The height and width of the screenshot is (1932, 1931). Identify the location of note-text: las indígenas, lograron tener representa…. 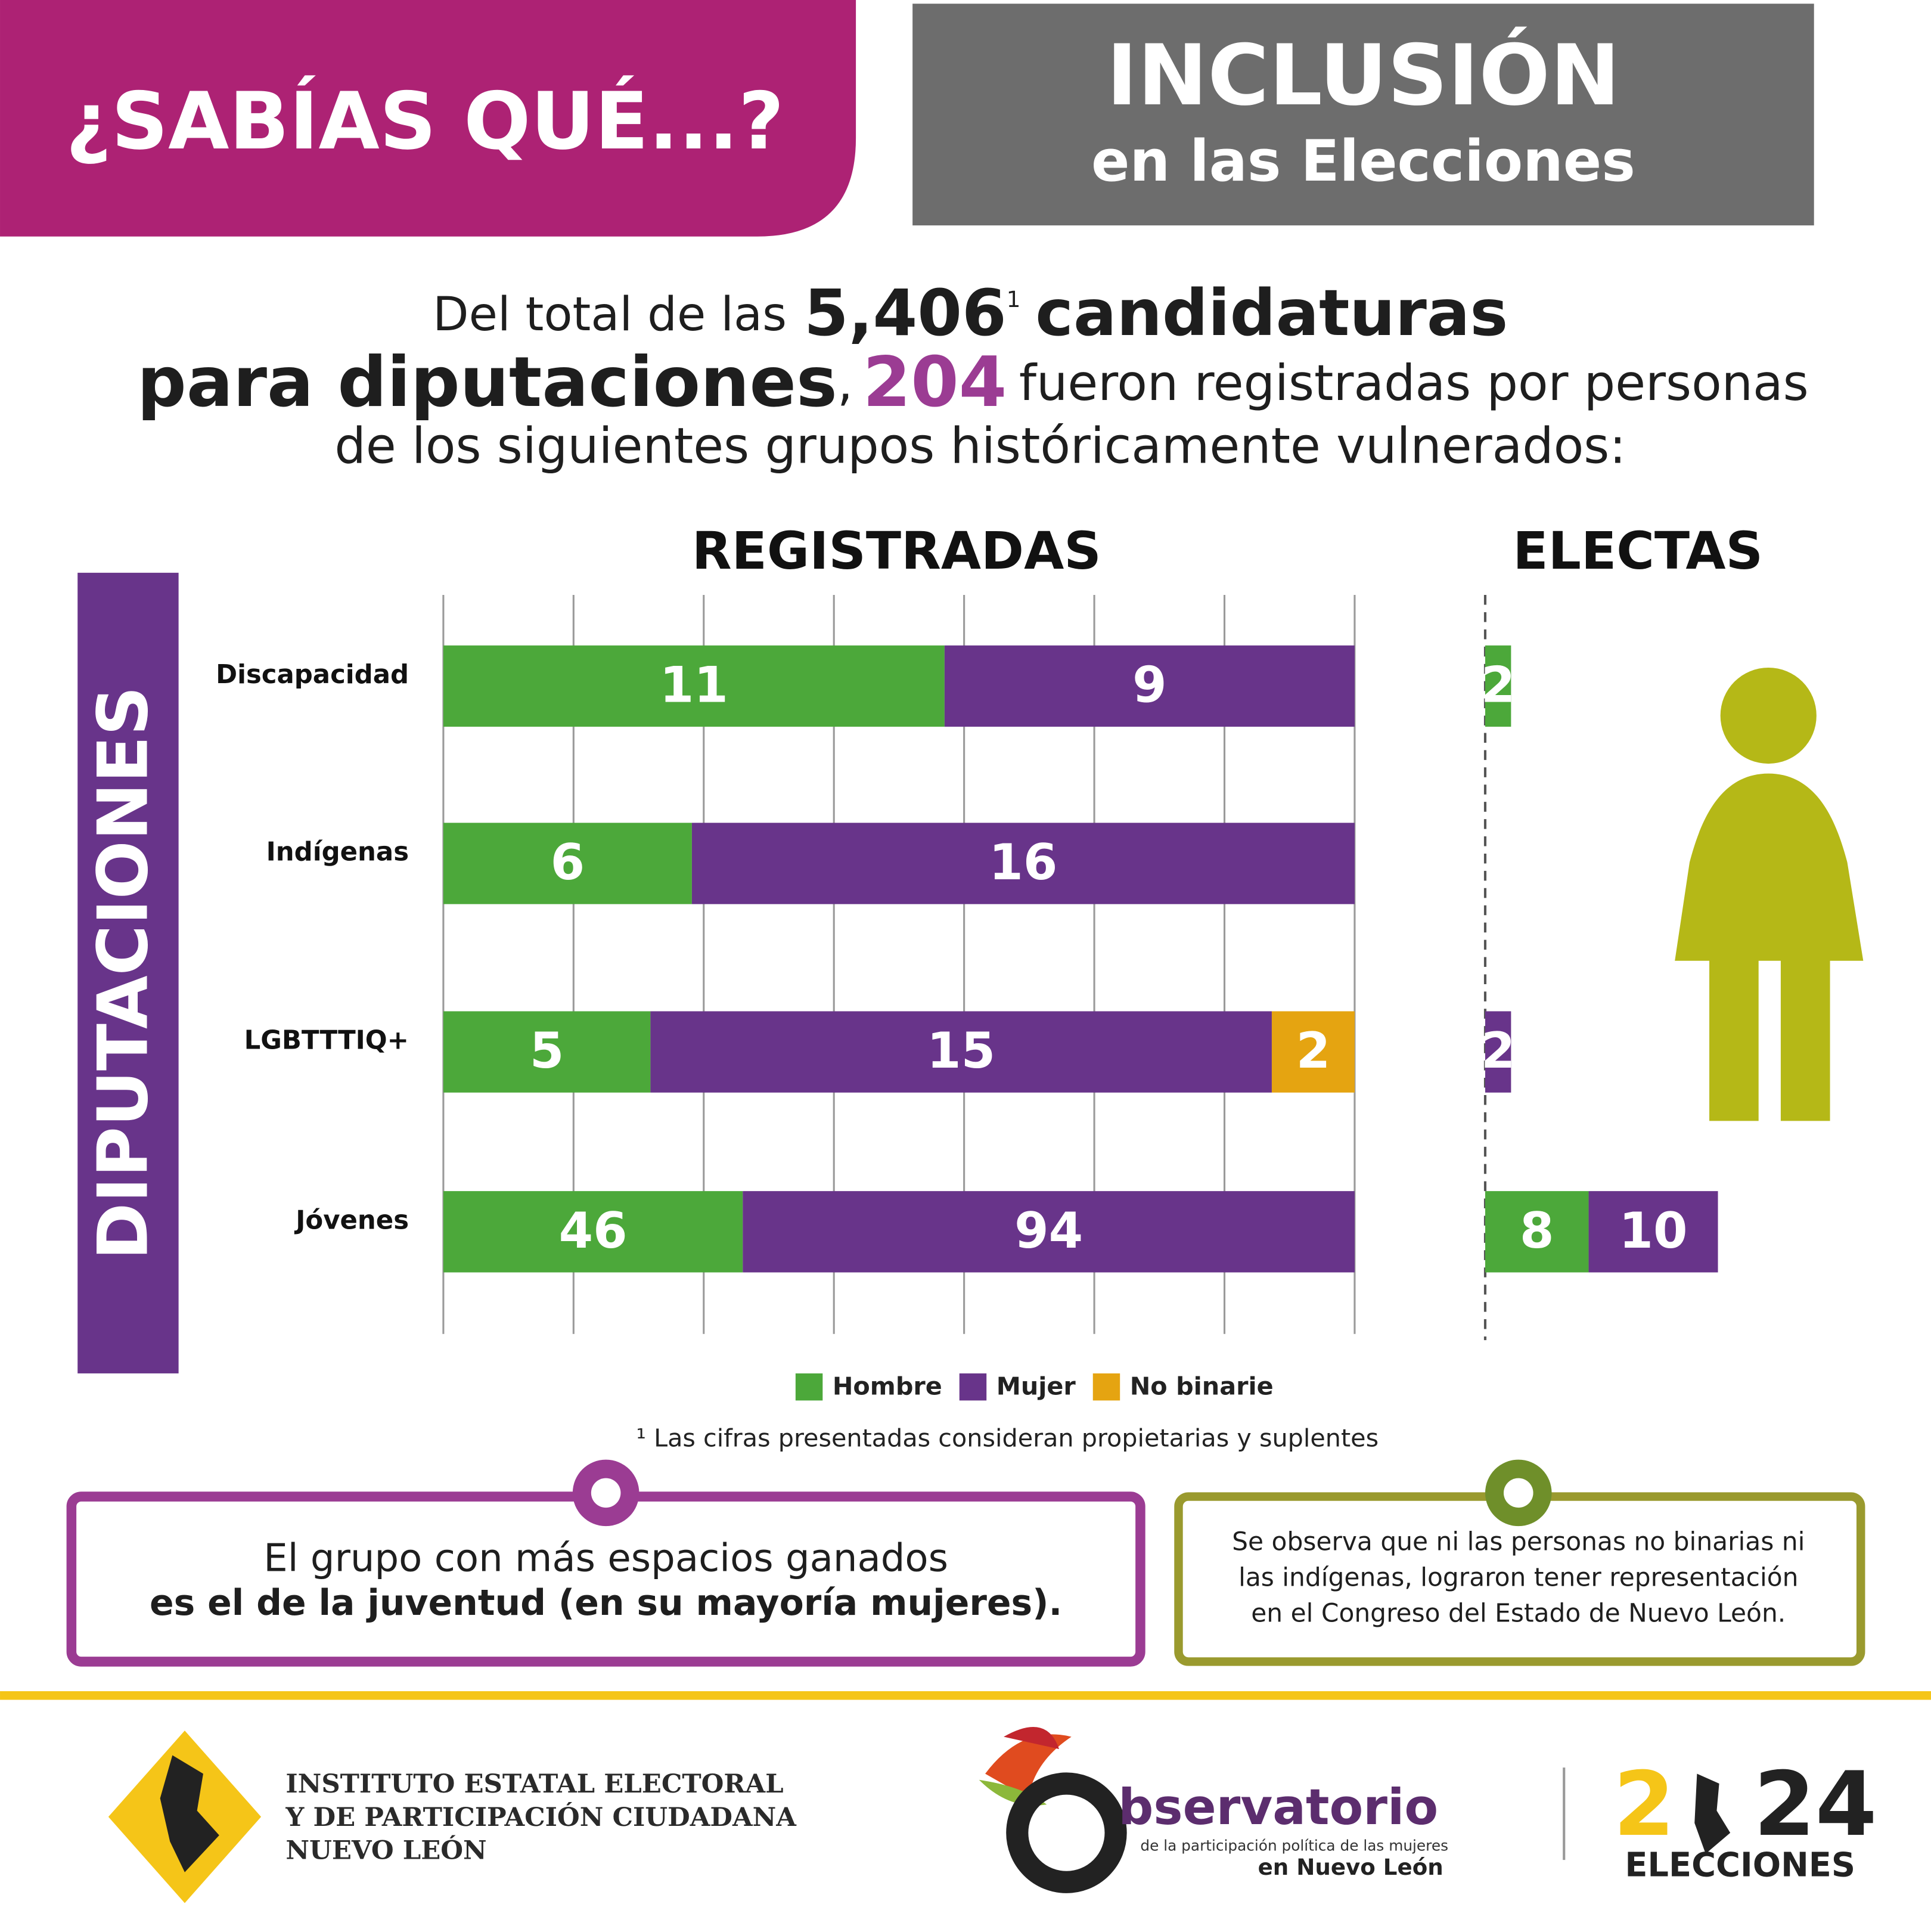
(1518, 1577).